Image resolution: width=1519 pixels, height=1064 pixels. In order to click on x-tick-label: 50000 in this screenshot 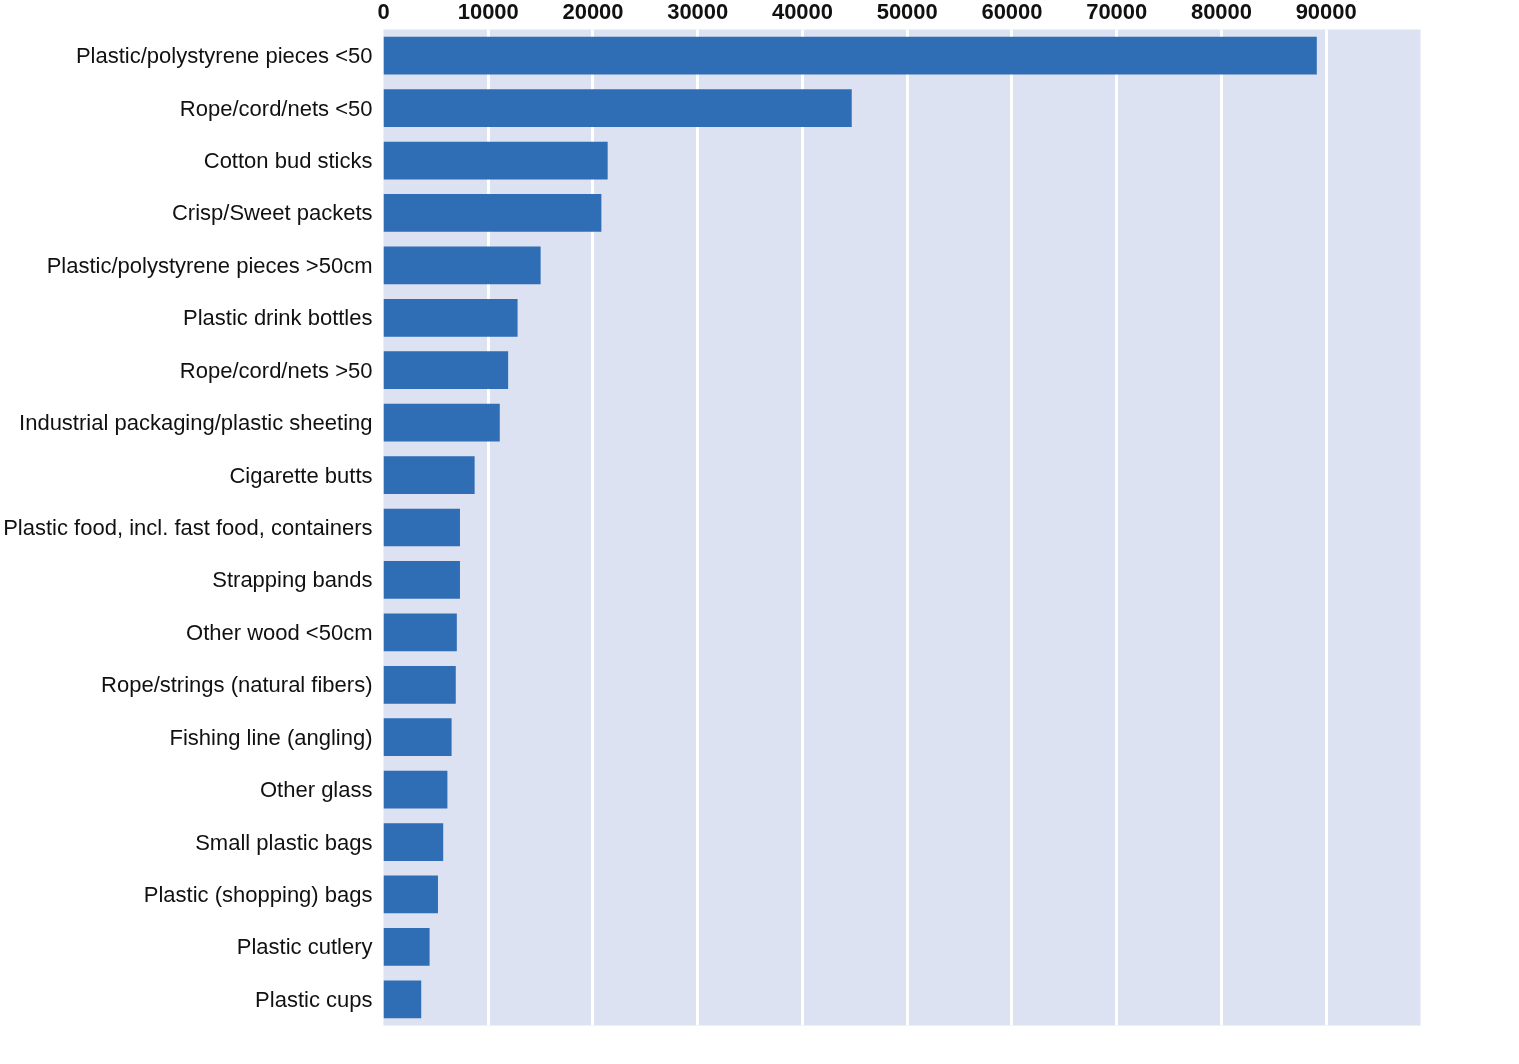, I will do `click(907, 12)`.